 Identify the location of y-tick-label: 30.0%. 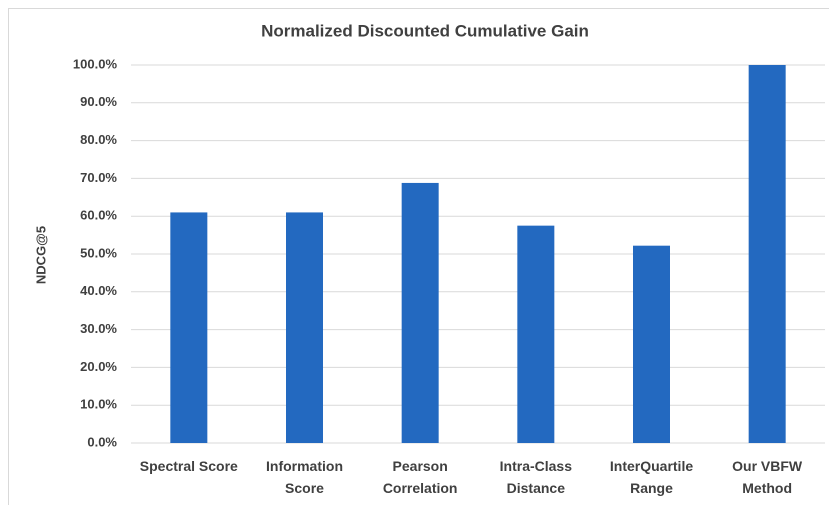
(98, 328).